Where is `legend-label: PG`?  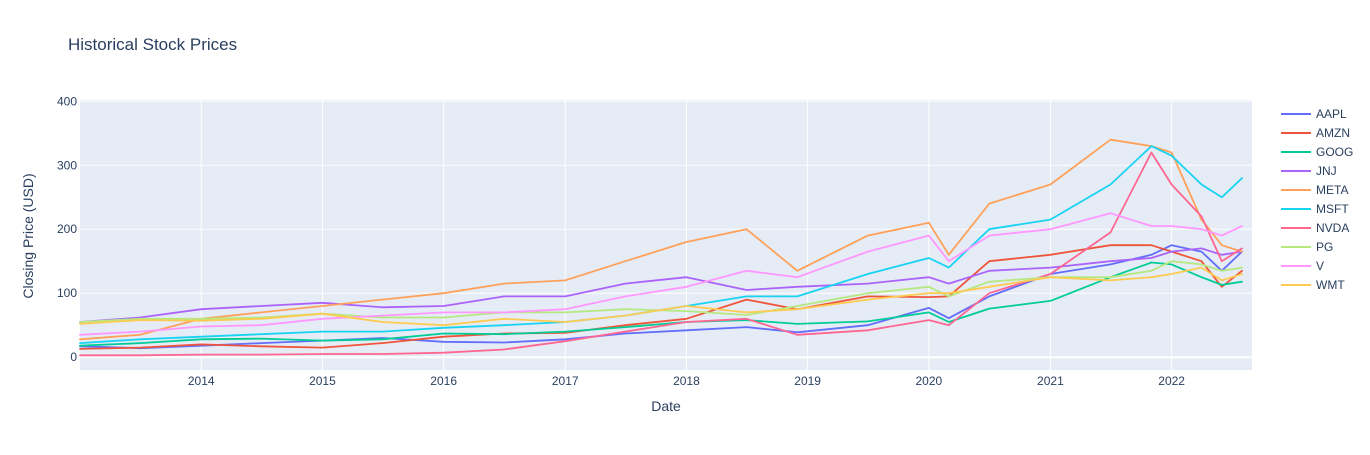 legend-label: PG is located at coordinates (1324, 247).